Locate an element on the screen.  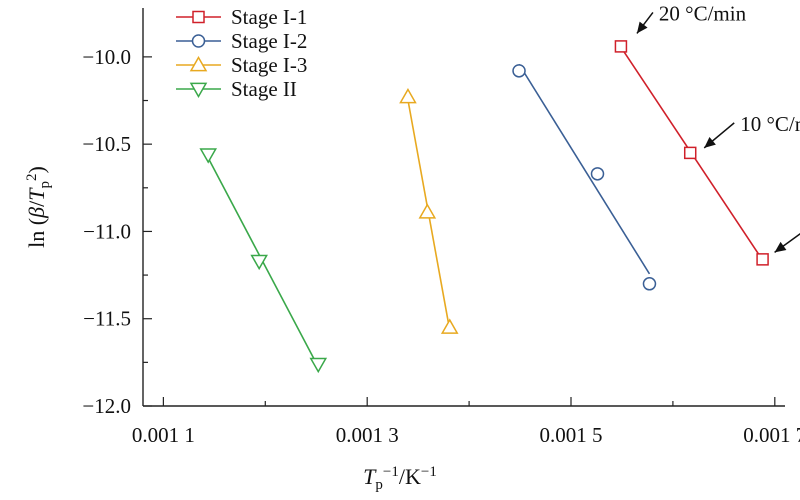
legend-entry: Stage I-2 is located at coordinates (241, 41).